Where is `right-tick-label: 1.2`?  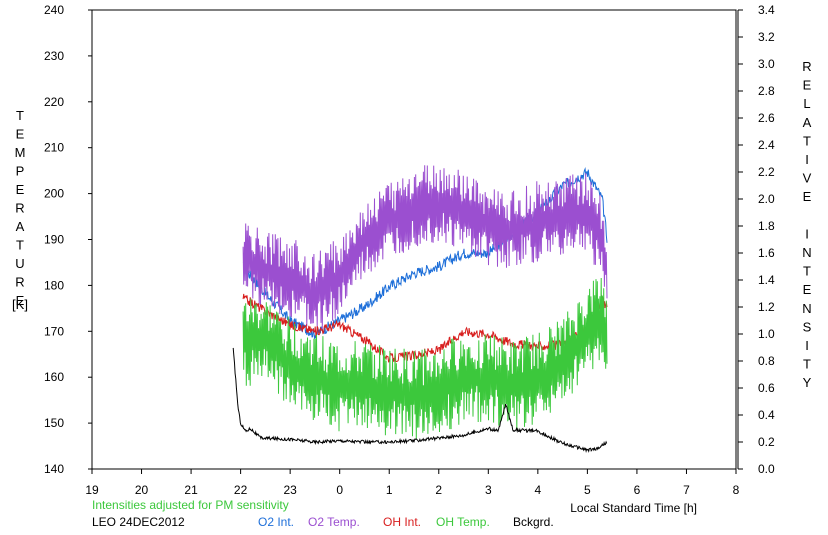
right-tick-label: 1.2 is located at coordinates (766, 307).